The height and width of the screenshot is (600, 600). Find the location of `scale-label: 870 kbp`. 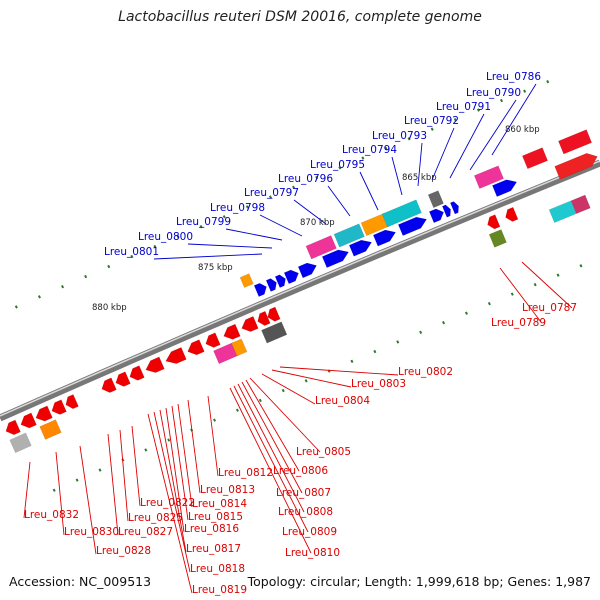

scale-label: 870 kbp is located at coordinates (317, 223).